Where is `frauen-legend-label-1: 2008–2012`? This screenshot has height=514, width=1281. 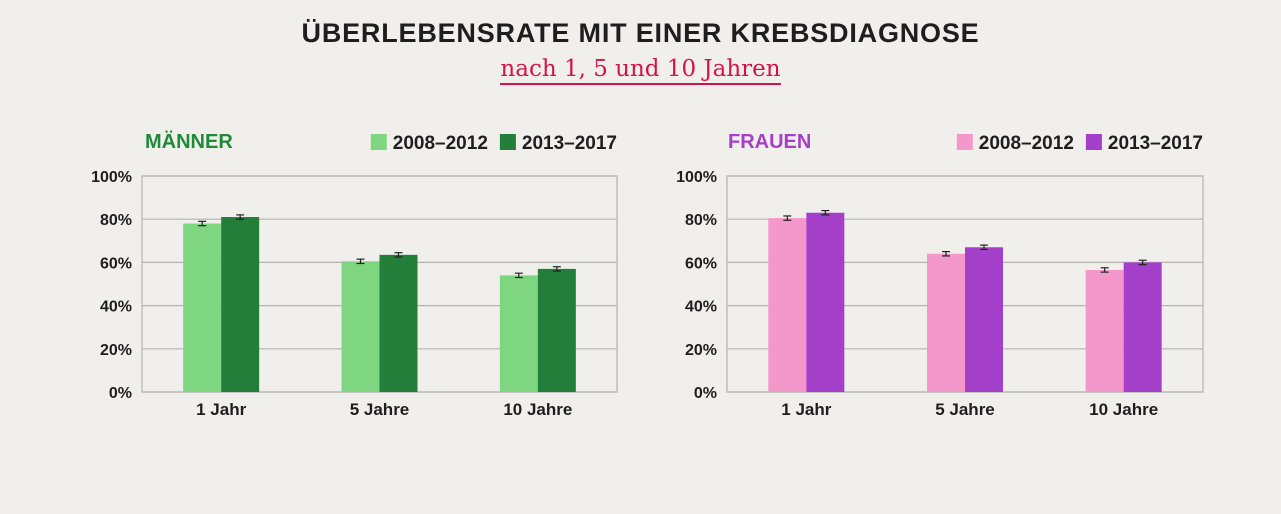 frauen-legend-label-1: 2008–2012 is located at coordinates (1026, 143).